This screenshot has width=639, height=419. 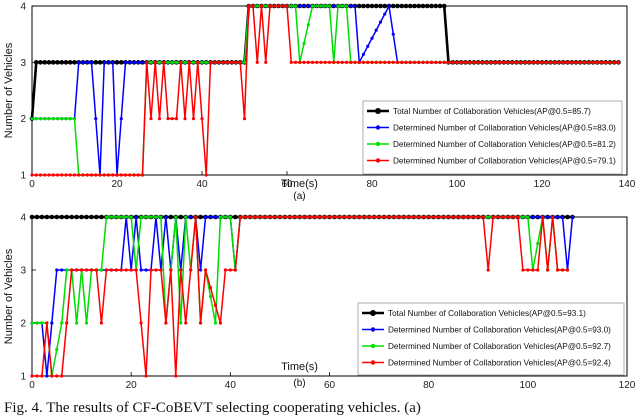 I want to click on y-tick-label: 1, so click(x=23, y=377).